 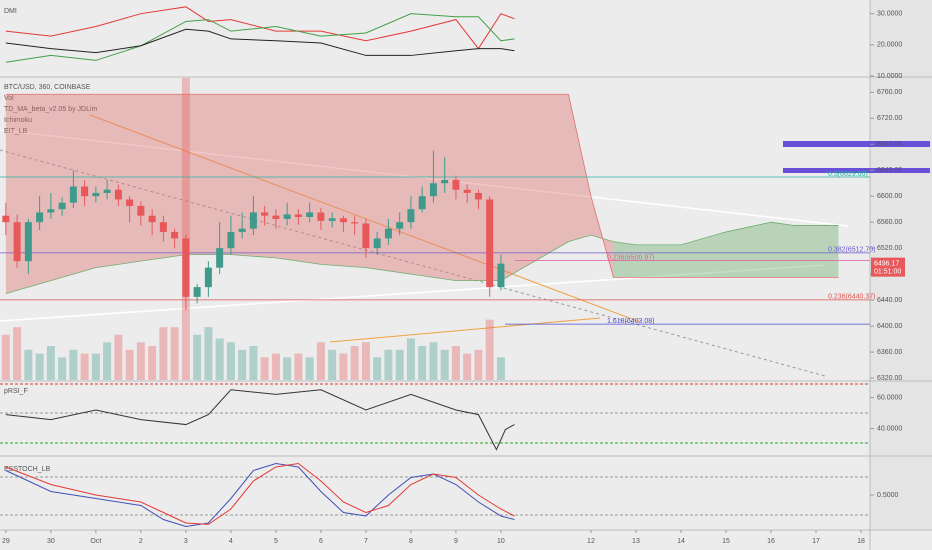 I want to click on indicator-name: Vol, so click(x=9, y=98).